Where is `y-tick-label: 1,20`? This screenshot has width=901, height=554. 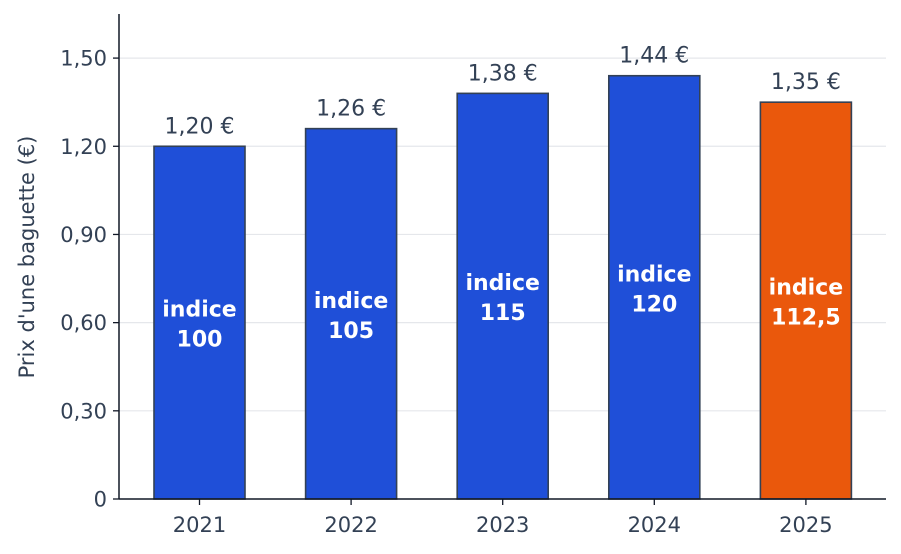
y-tick-label: 1,20 is located at coordinates (83, 147).